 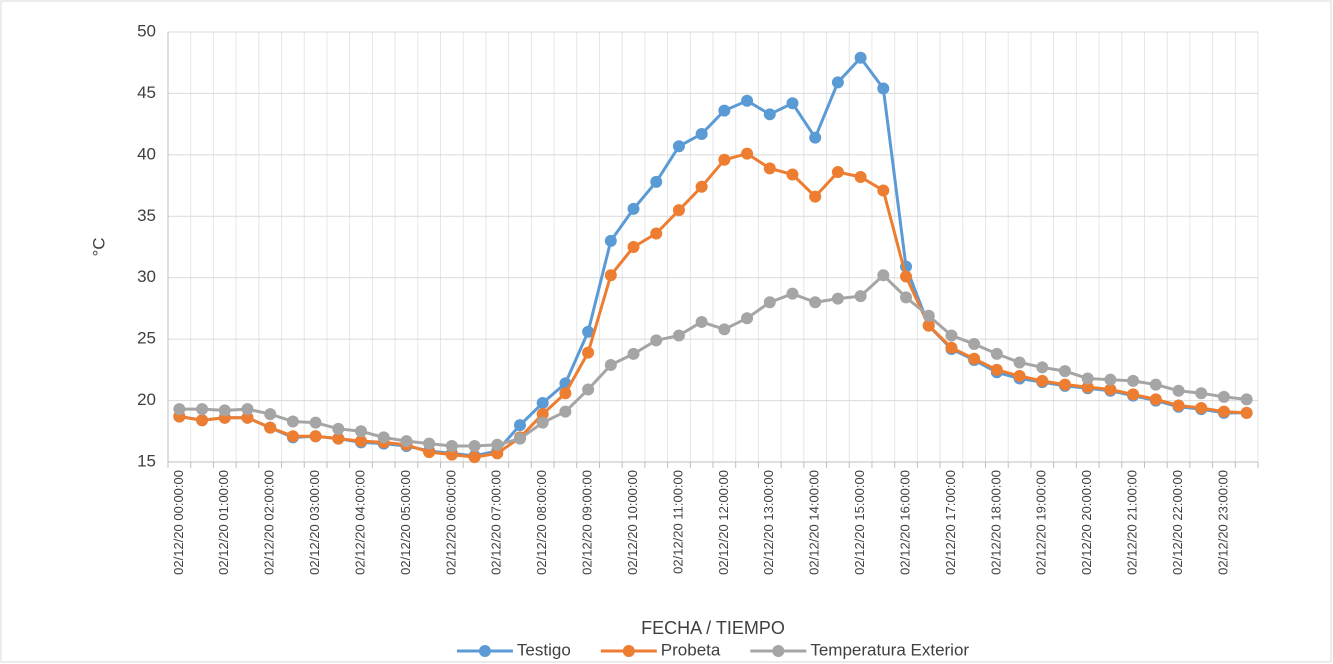 What do you see at coordinates (359, 522) in the screenshot?
I see `x-tick-label: 02/12/20 04:00:00` at bounding box center [359, 522].